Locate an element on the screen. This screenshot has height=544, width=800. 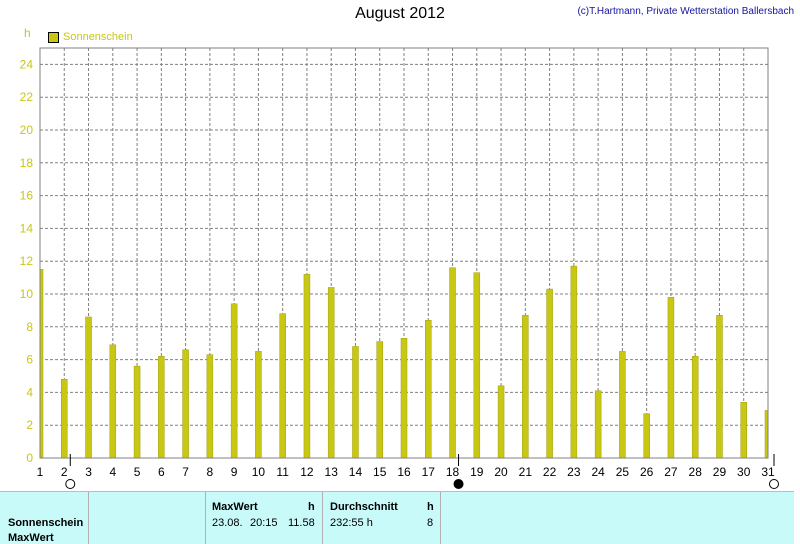
durchschnitt-sum: 232:55 h is located at coordinates (351, 523).